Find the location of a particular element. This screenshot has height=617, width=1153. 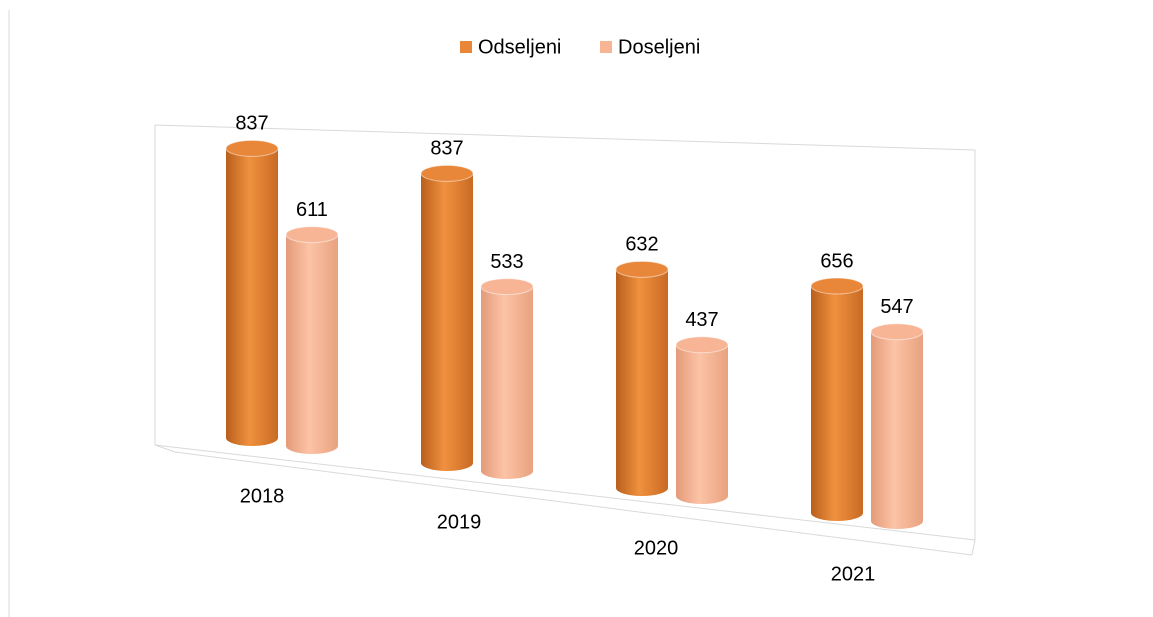

x-tick-label: 2021 is located at coordinates (853, 574).